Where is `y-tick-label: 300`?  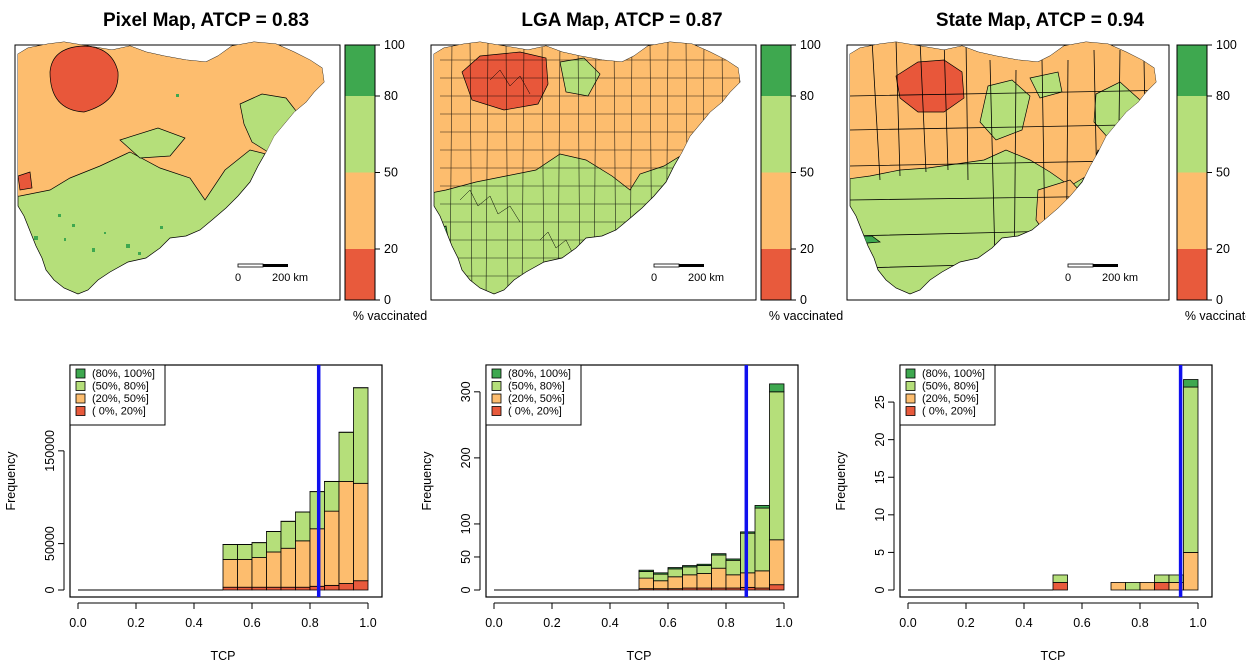
y-tick-label: 300 is located at coordinates (466, 391).